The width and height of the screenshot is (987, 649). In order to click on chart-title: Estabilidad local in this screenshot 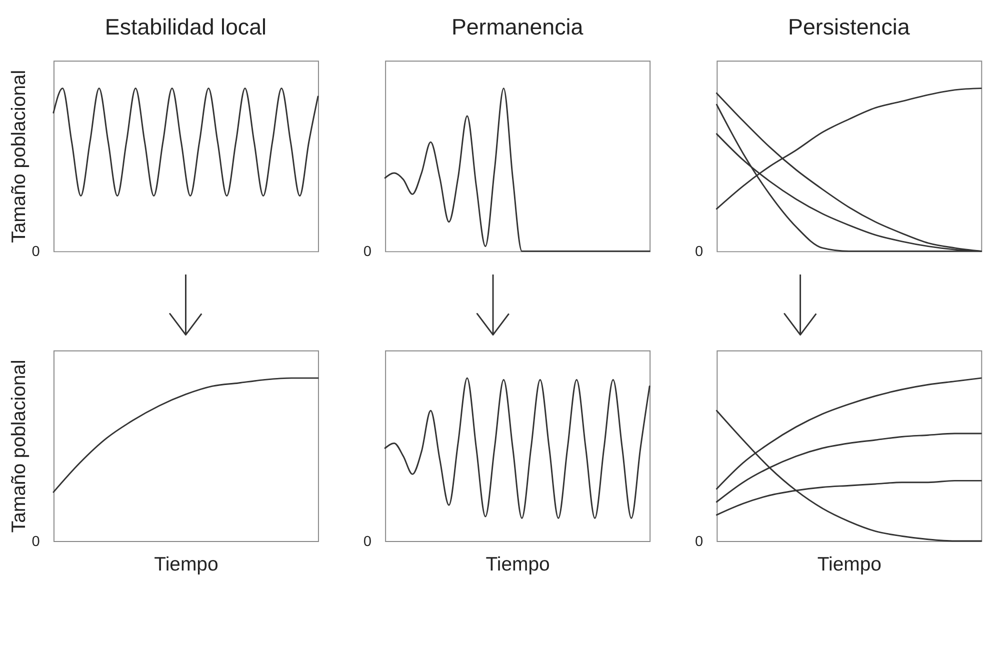, I will do `click(185, 27)`.